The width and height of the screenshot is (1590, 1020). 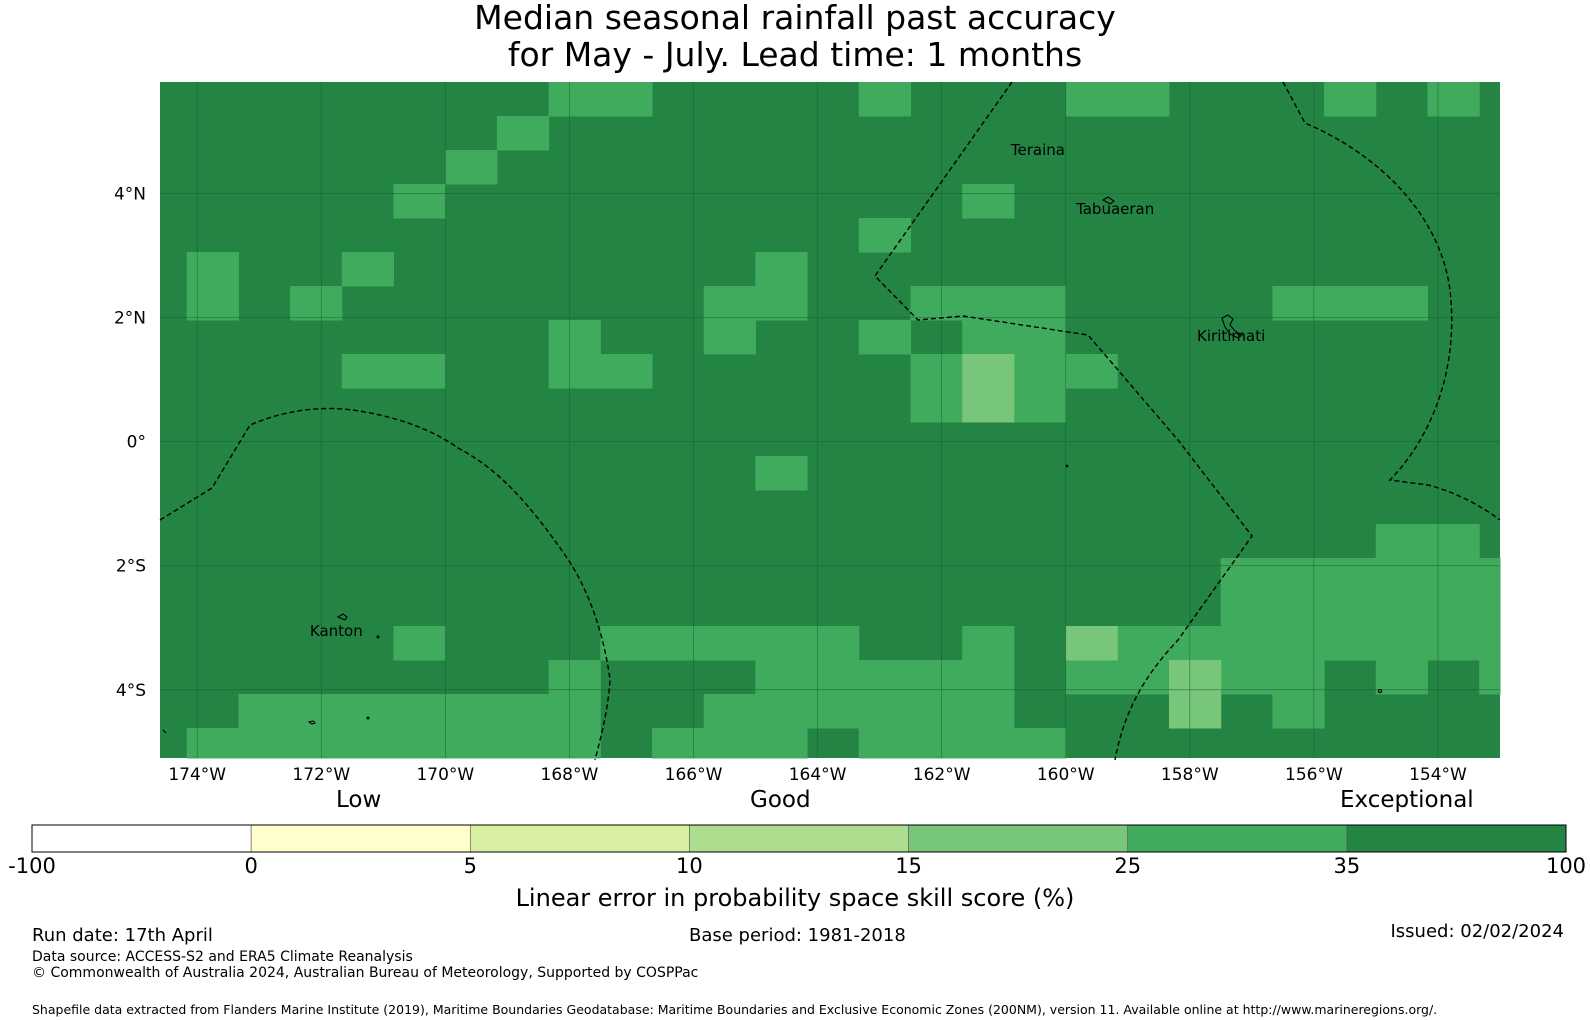 I want to click on y-tick-label: 4°S, so click(x=131, y=691).